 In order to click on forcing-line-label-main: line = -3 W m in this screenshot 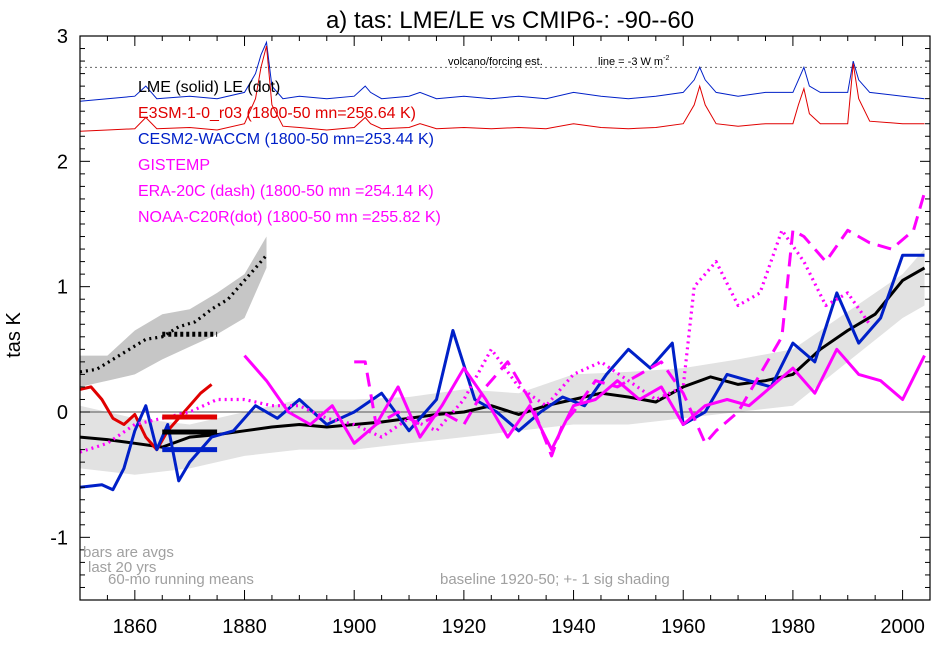, I will do `click(630, 62)`.